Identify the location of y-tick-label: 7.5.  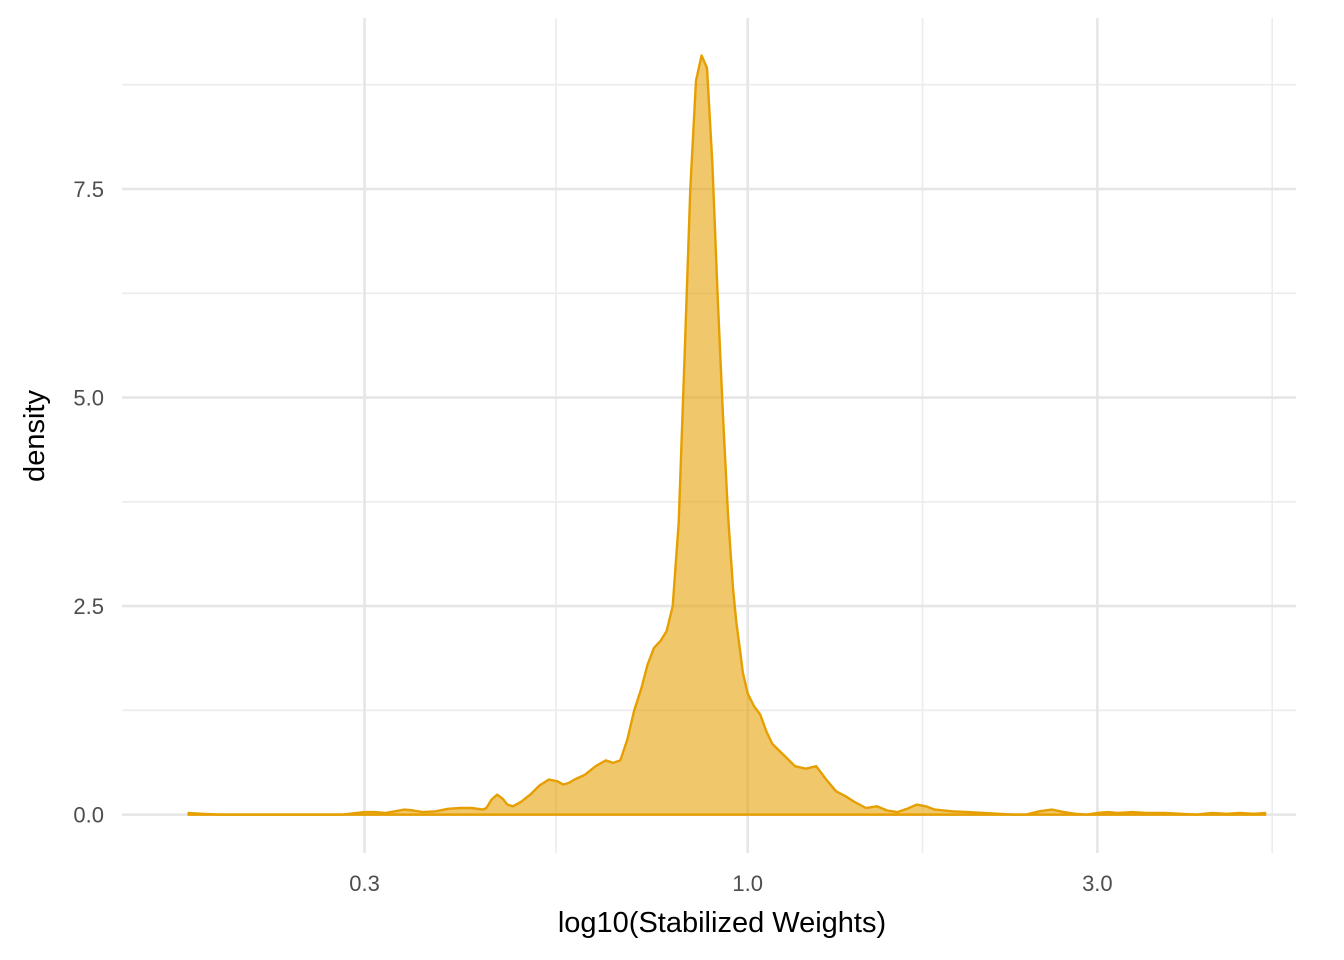
(88, 189).